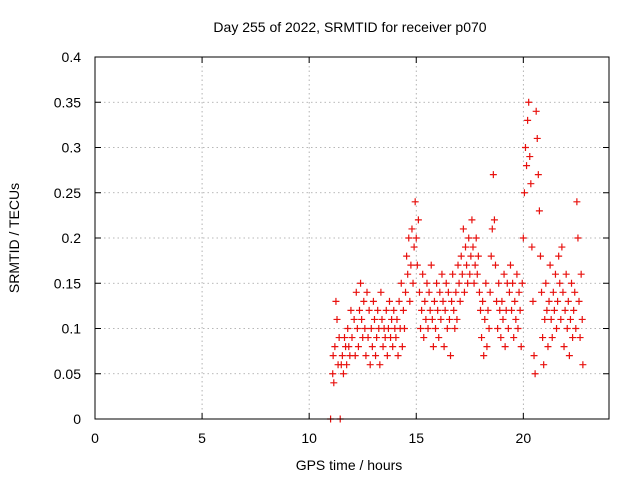  I want to click on y-tick-label: 0.1, so click(72, 329).